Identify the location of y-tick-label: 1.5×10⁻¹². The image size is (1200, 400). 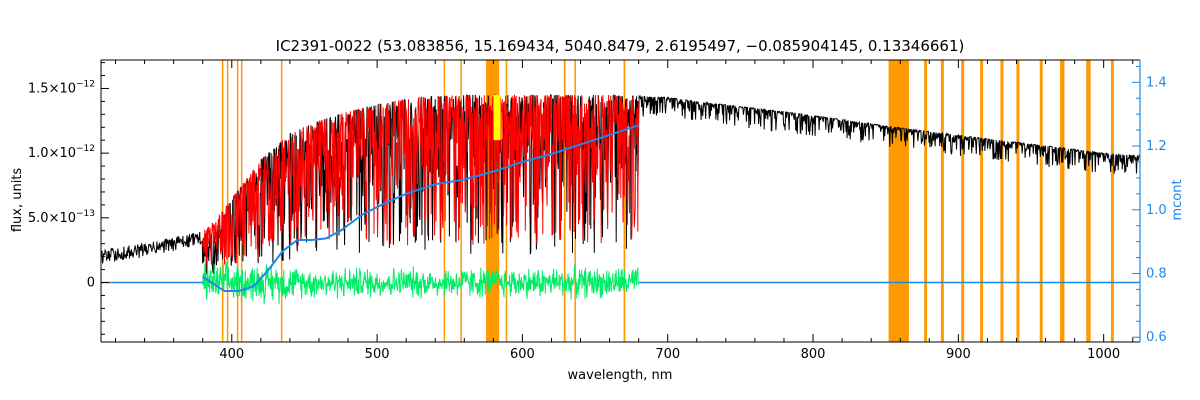
(61, 87).